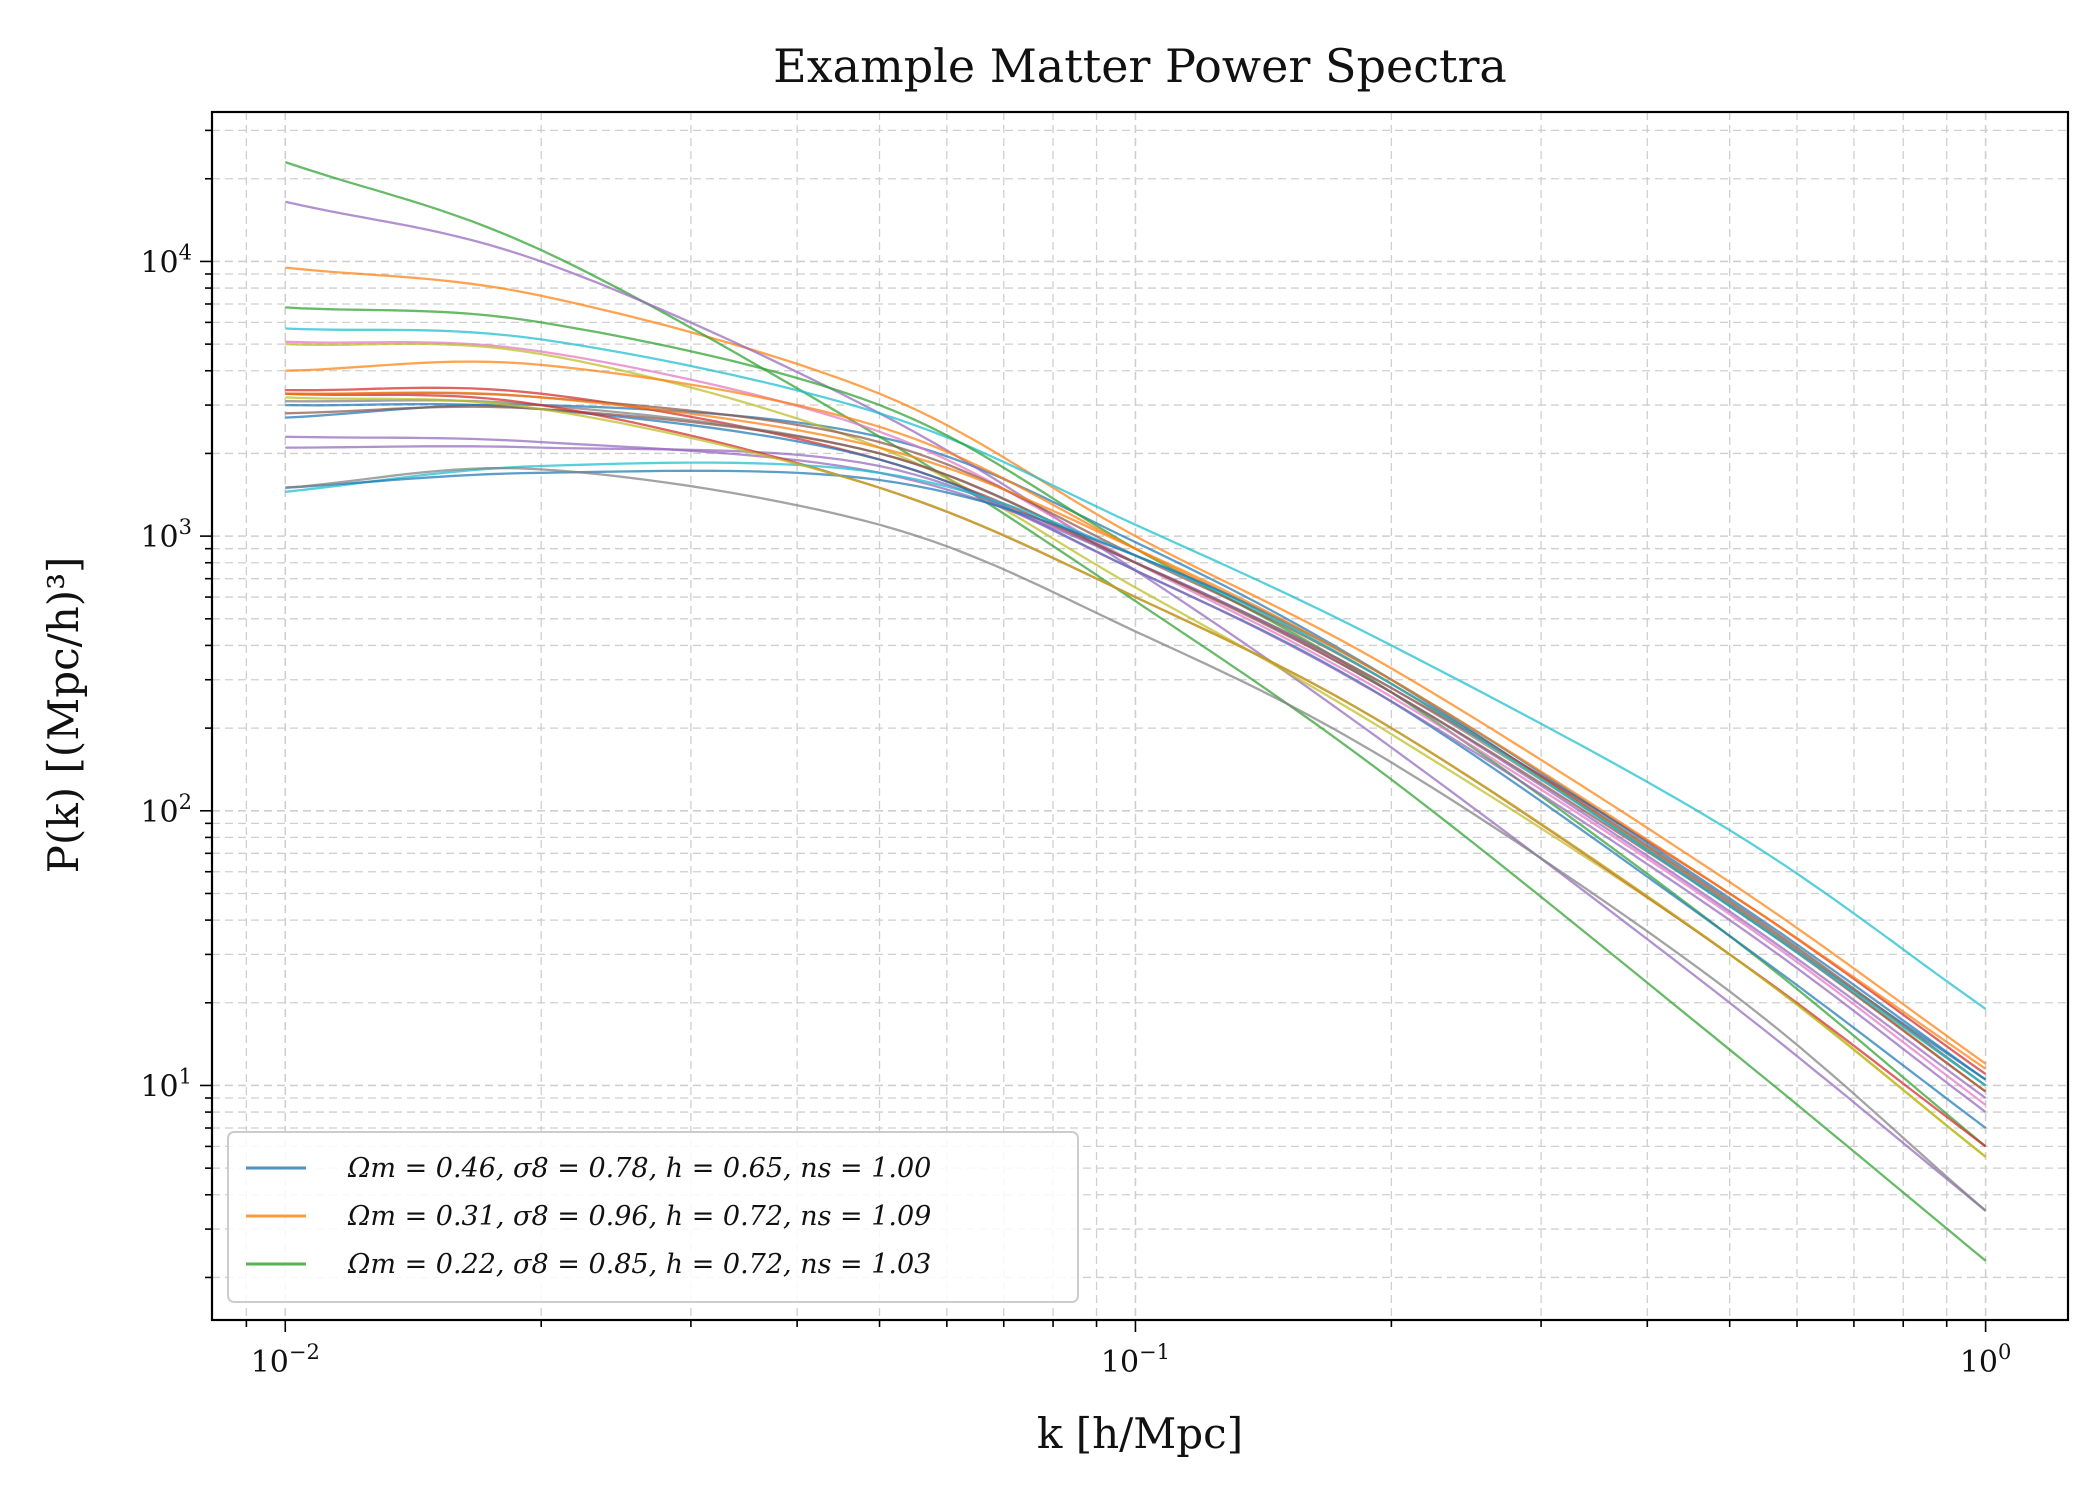 The width and height of the screenshot is (2100, 1500). What do you see at coordinates (166, 535) in the screenshot?
I see `y-tick-label: 10³` at bounding box center [166, 535].